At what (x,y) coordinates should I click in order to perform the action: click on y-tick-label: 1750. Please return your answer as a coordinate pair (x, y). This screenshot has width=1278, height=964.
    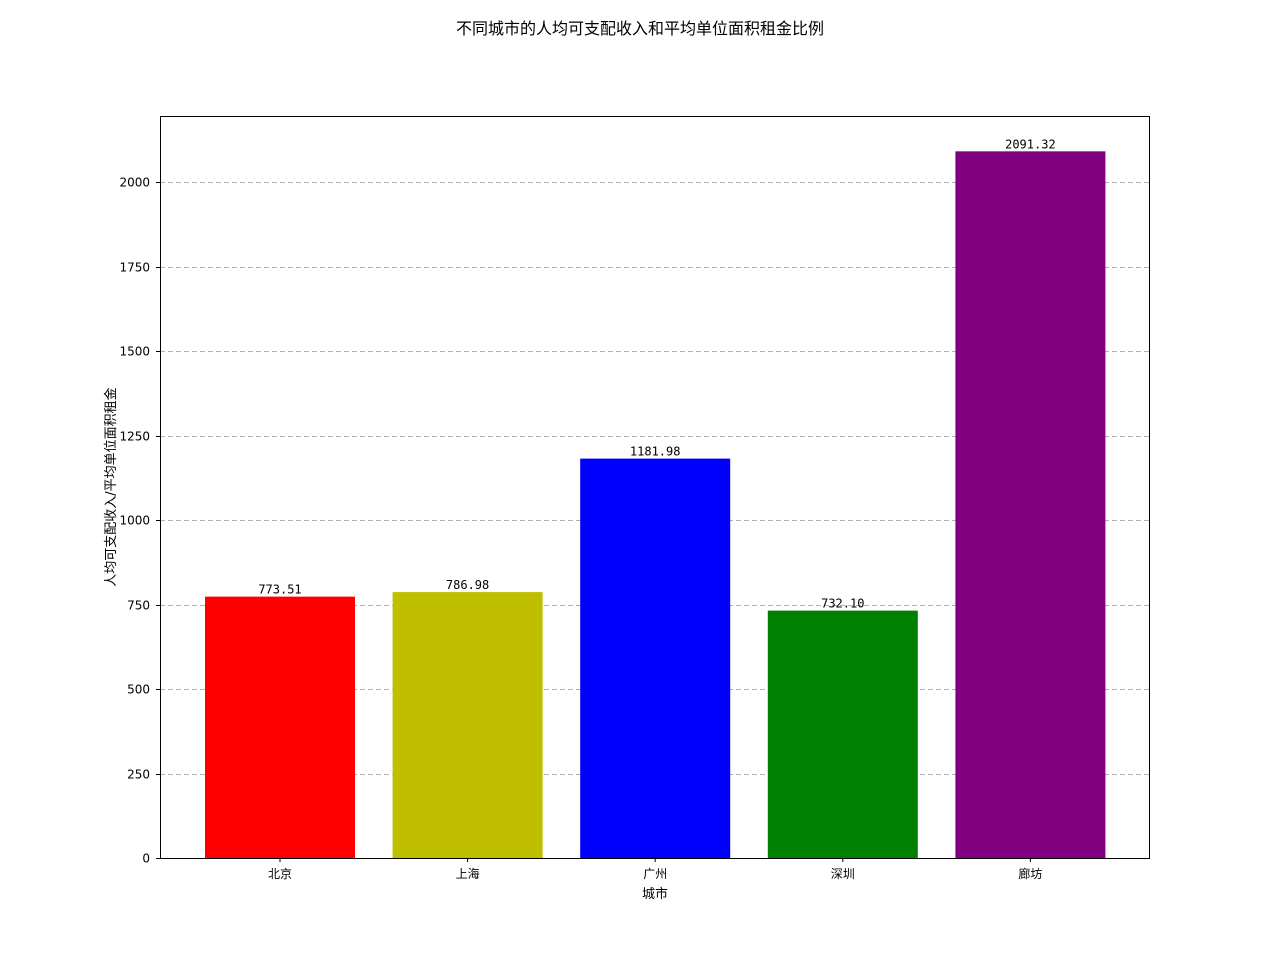
    Looking at the image, I should click on (134, 268).